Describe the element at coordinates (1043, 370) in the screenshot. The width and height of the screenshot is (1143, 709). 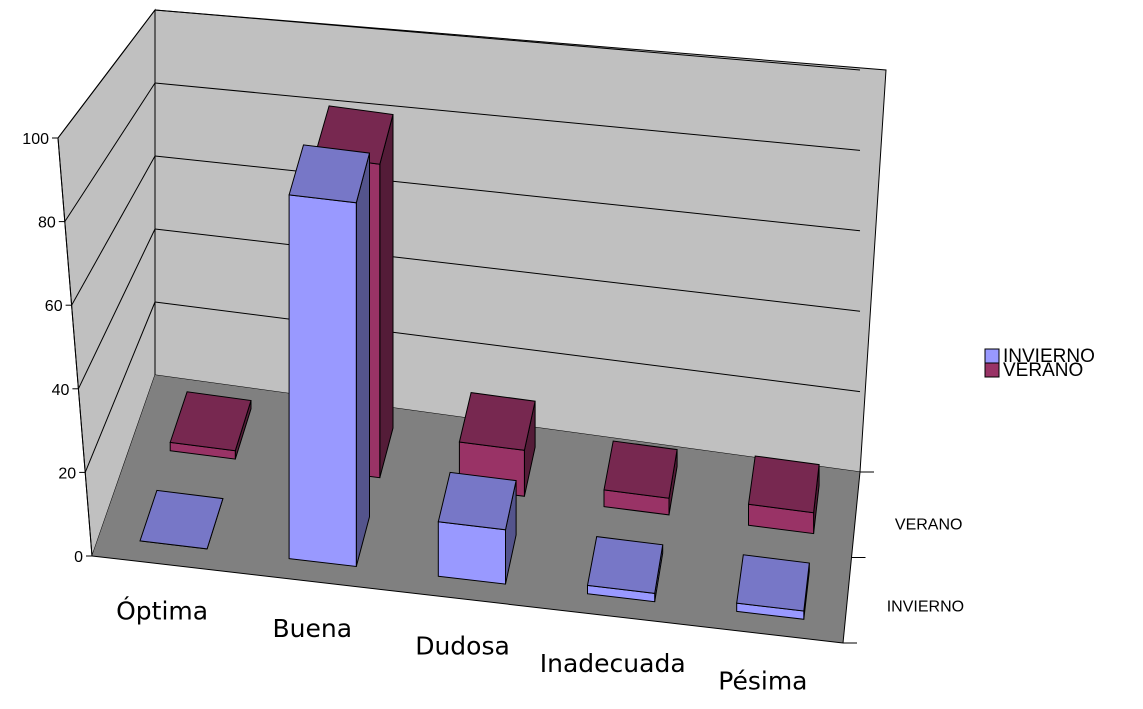
I see `legend-label-verano: VERANO` at that location.